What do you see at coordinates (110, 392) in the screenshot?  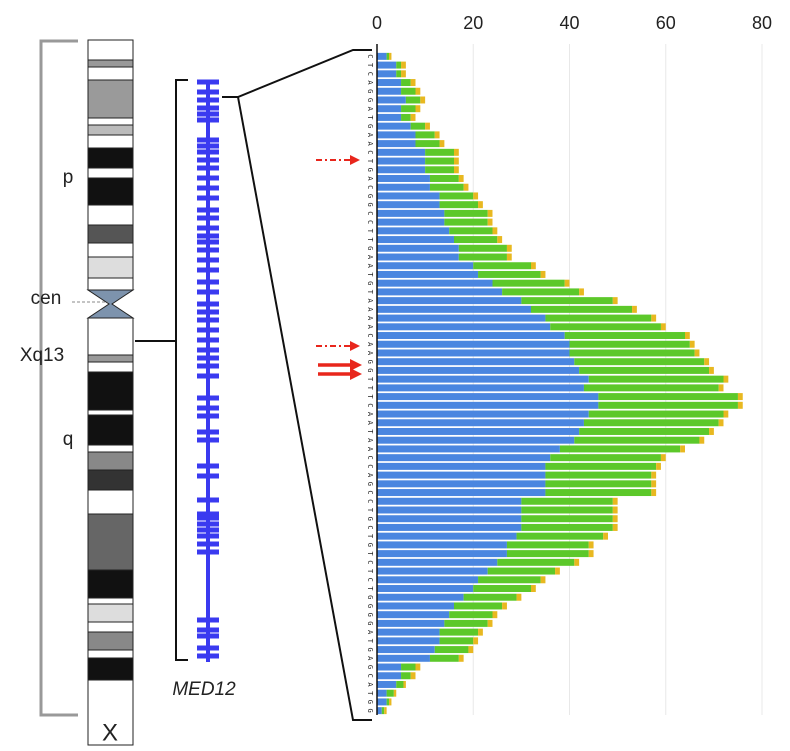 I see `chromosome-ideogram` at bounding box center [110, 392].